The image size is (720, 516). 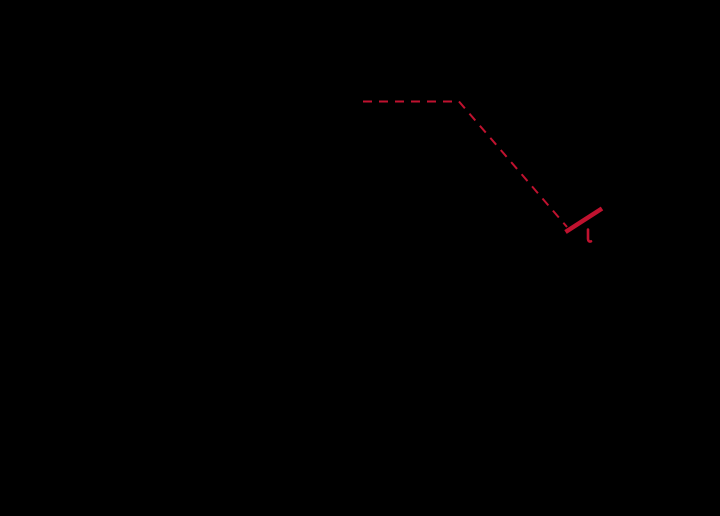 What do you see at coordinates (584, 220) in the screenshot?
I see `drag-stroke-mark` at bounding box center [584, 220].